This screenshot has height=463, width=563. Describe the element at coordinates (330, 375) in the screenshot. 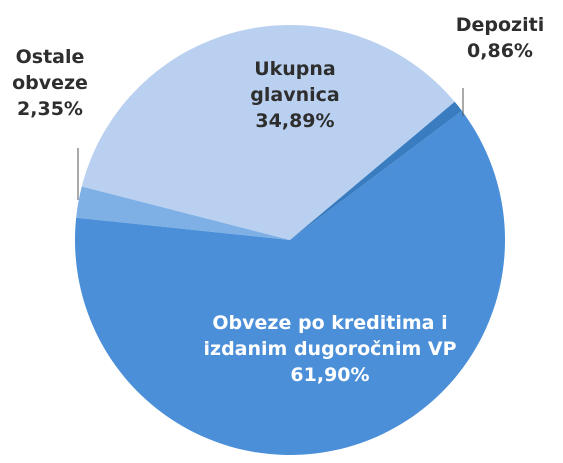

I see `value-label: 61,90%` at that location.